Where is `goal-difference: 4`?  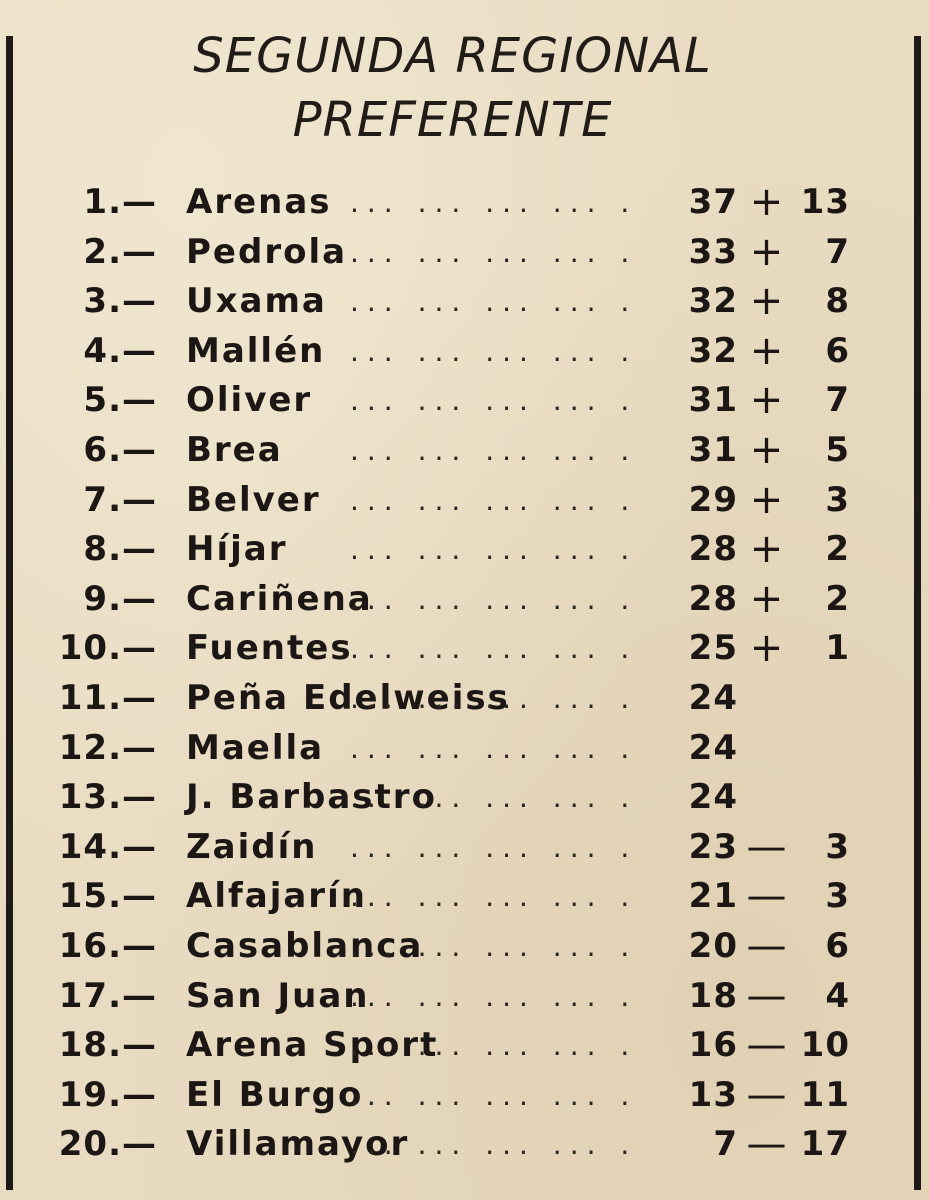 goal-difference: 4 is located at coordinates (837, 995).